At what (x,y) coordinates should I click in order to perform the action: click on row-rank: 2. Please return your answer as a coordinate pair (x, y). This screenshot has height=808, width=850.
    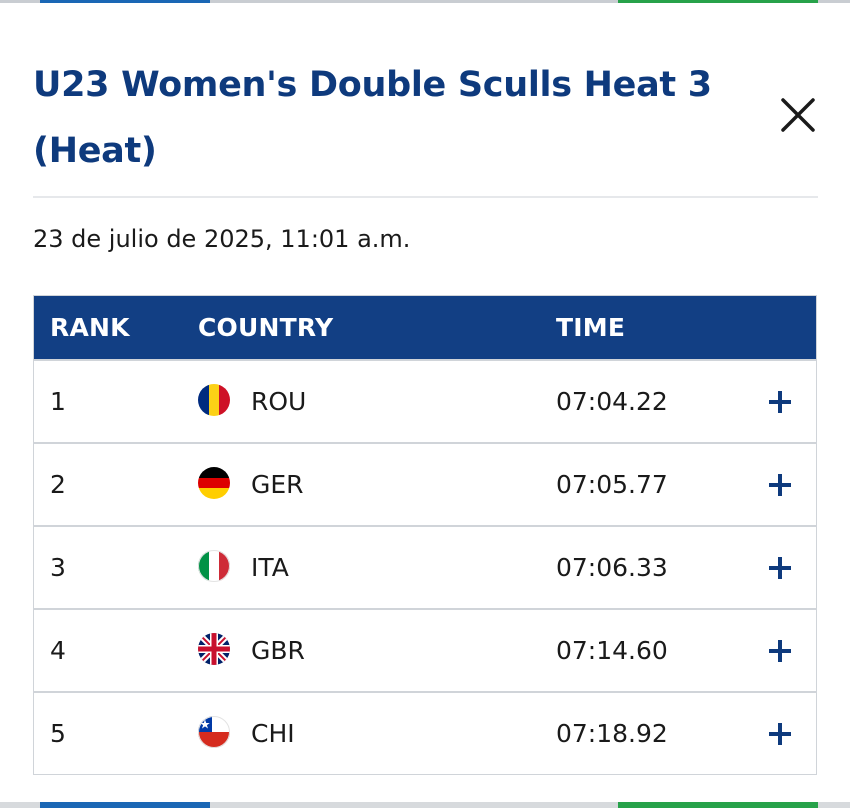
    Looking at the image, I should click on (58, 484).